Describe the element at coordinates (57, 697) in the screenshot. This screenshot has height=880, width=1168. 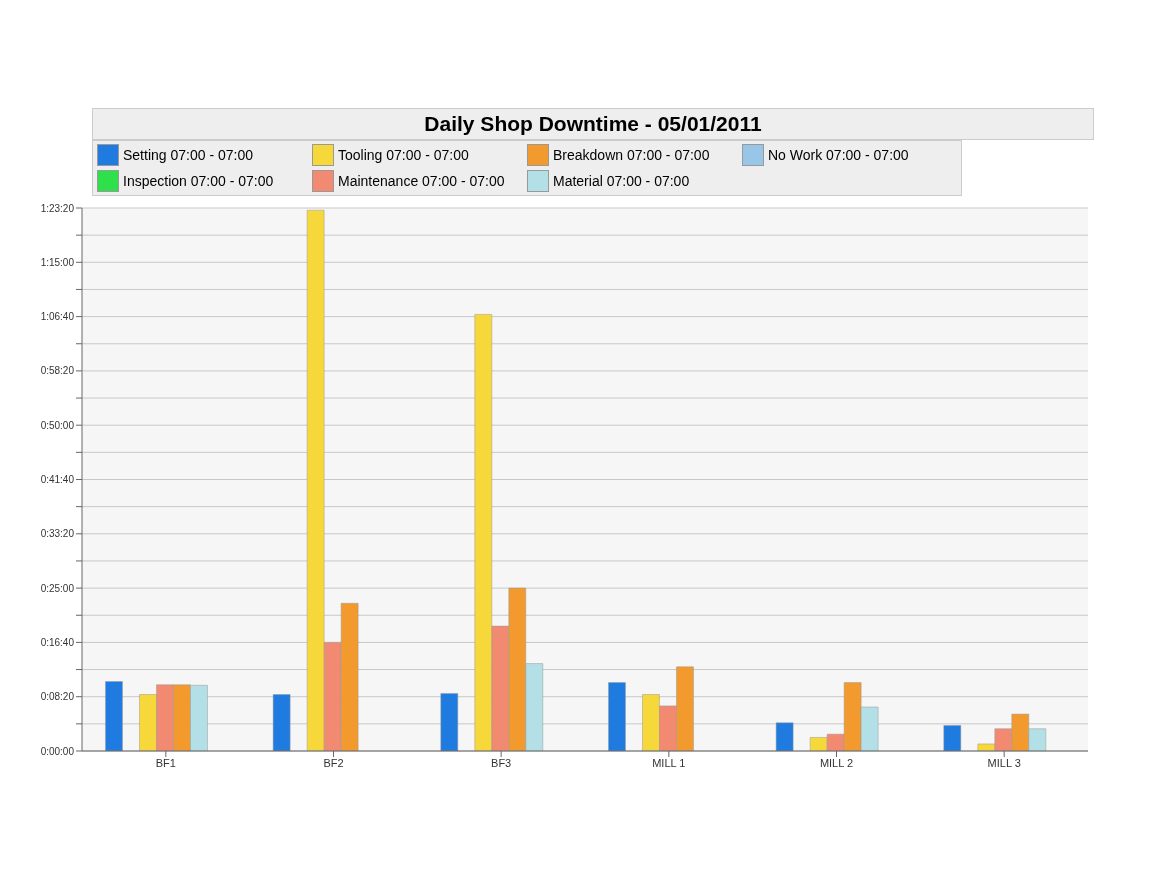
I see `y-tick-label: 0:08:20` at that location.